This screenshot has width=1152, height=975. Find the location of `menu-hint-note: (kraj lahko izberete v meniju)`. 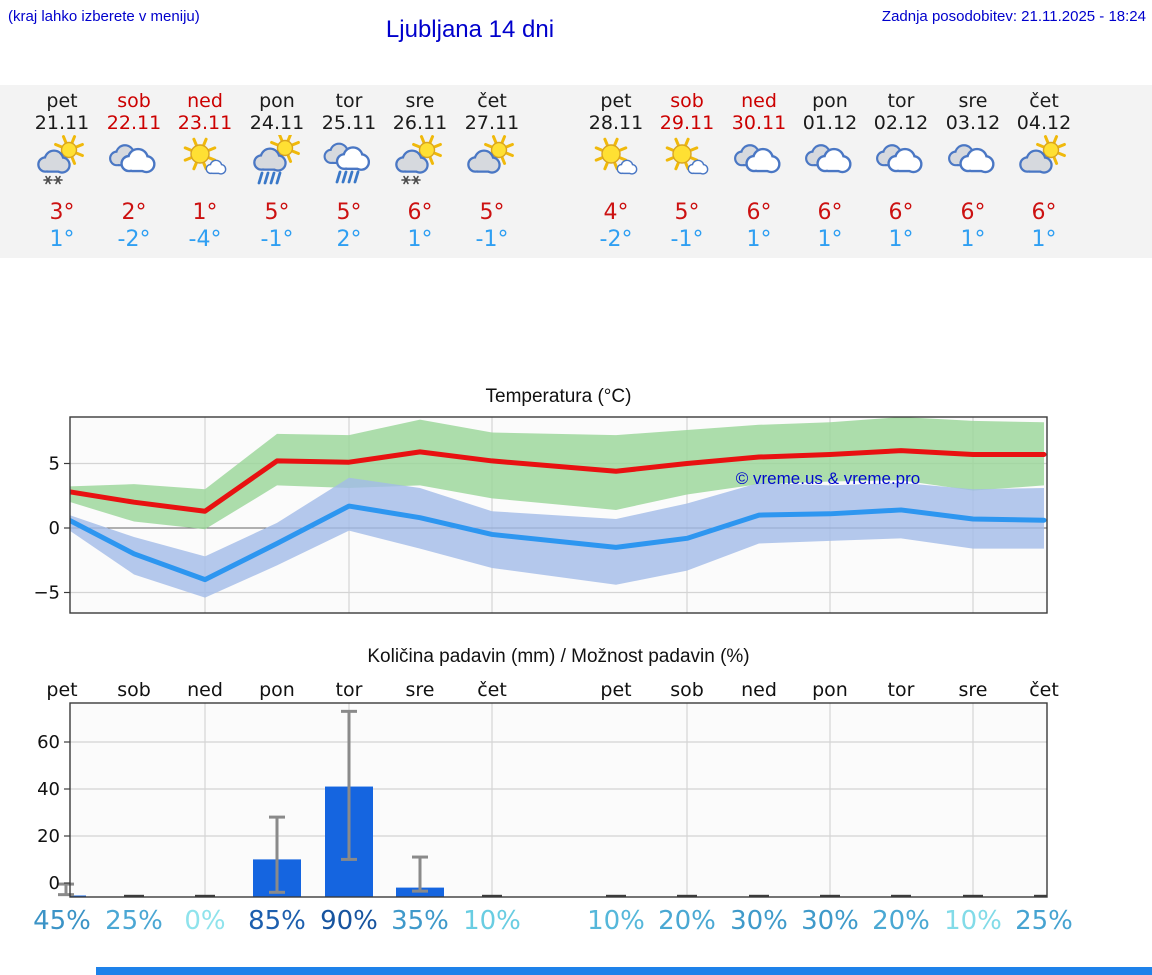

menu-hint-note: (kraj lahko izberete v meniju) is located at coordinates (104, 16).